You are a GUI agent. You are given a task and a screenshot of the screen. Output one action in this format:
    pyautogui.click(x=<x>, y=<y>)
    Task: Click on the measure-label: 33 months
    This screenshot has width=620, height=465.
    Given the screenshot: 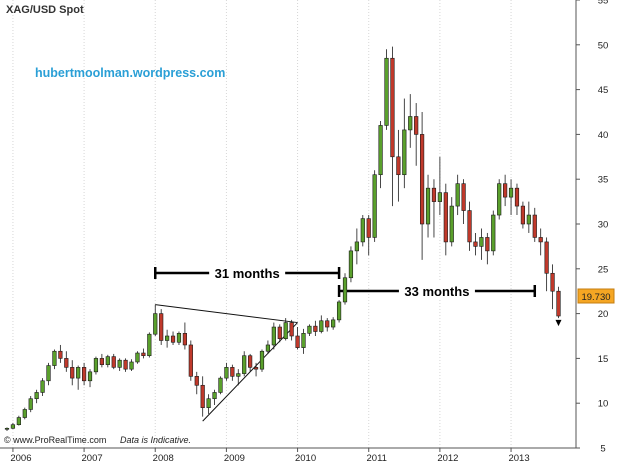 What is the action you would take?
    pyautogui.click(x=436, y=291)
    